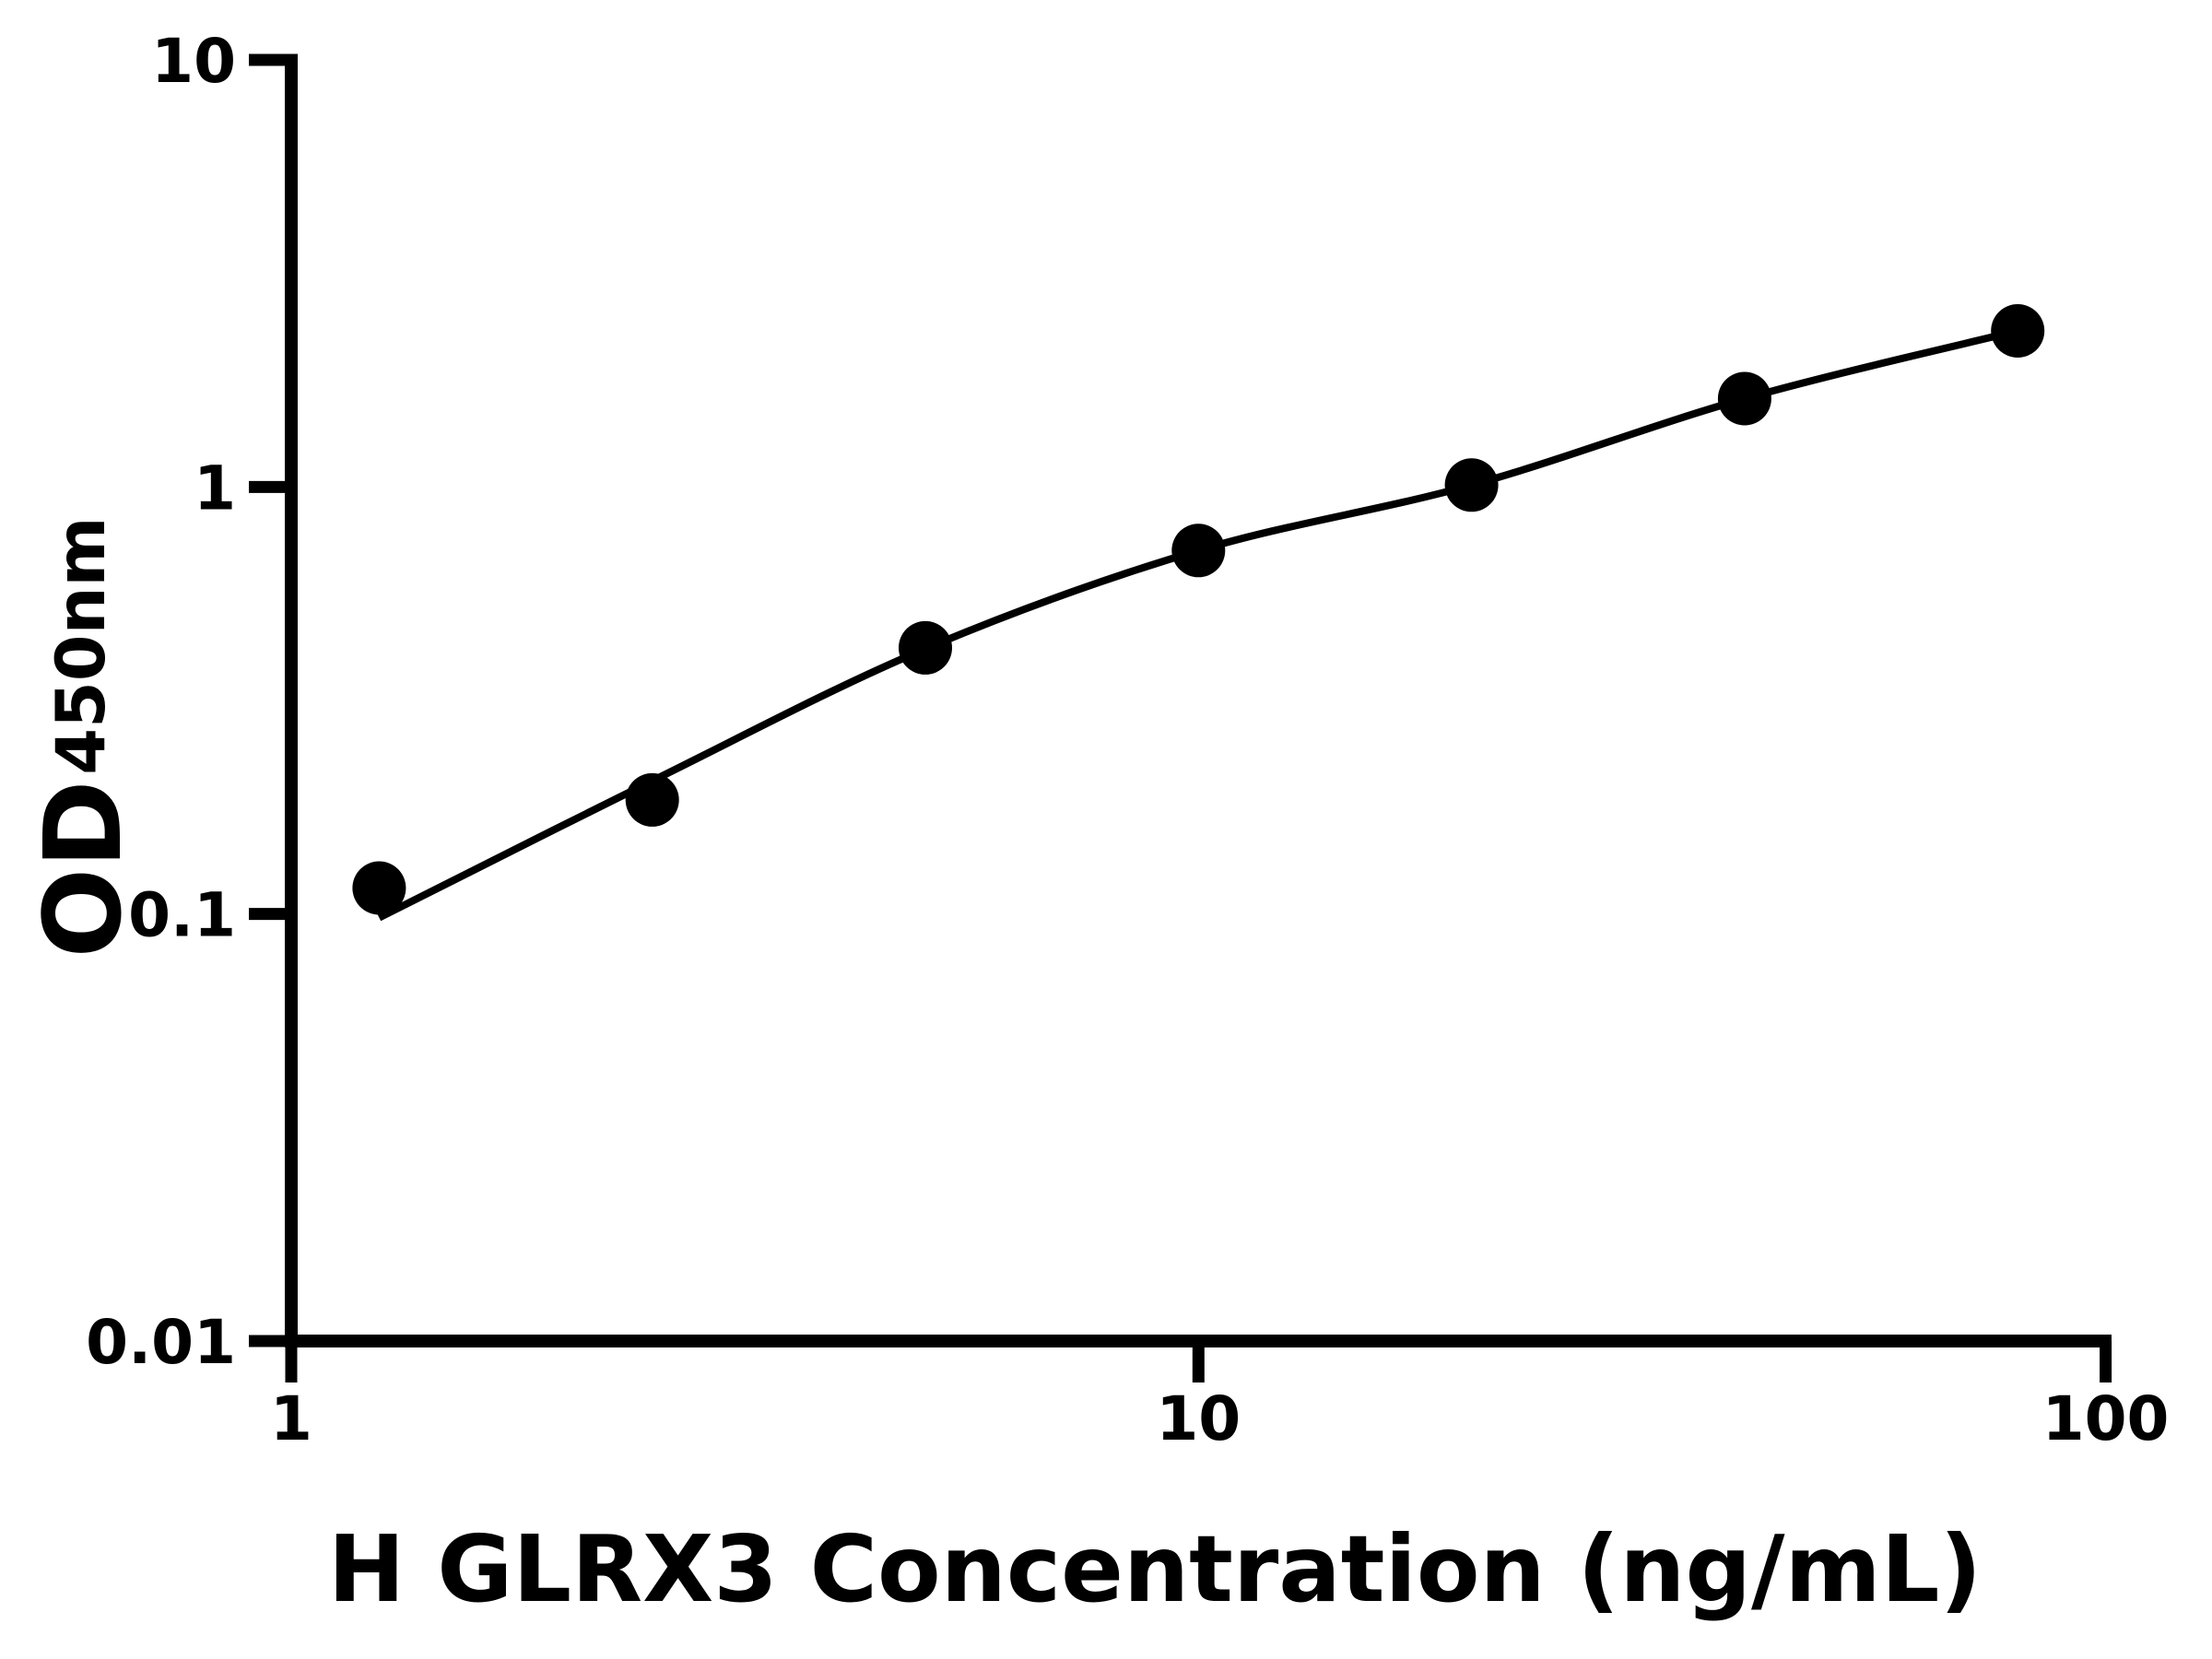 The height and width of the screenshot is (1659, 2212). I want to click on x-tick-label-100: 100, so click(2106, 1418).